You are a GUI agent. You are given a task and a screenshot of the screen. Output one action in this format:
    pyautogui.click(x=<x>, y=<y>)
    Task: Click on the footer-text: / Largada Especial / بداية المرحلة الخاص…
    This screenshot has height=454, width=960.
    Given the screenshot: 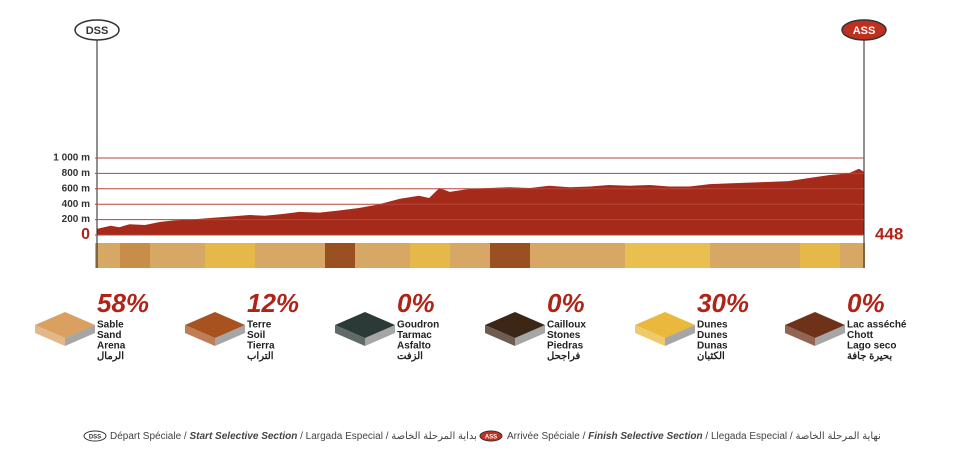 What is the action you would take?
    pyautogui.click(x=387, y=436)
    